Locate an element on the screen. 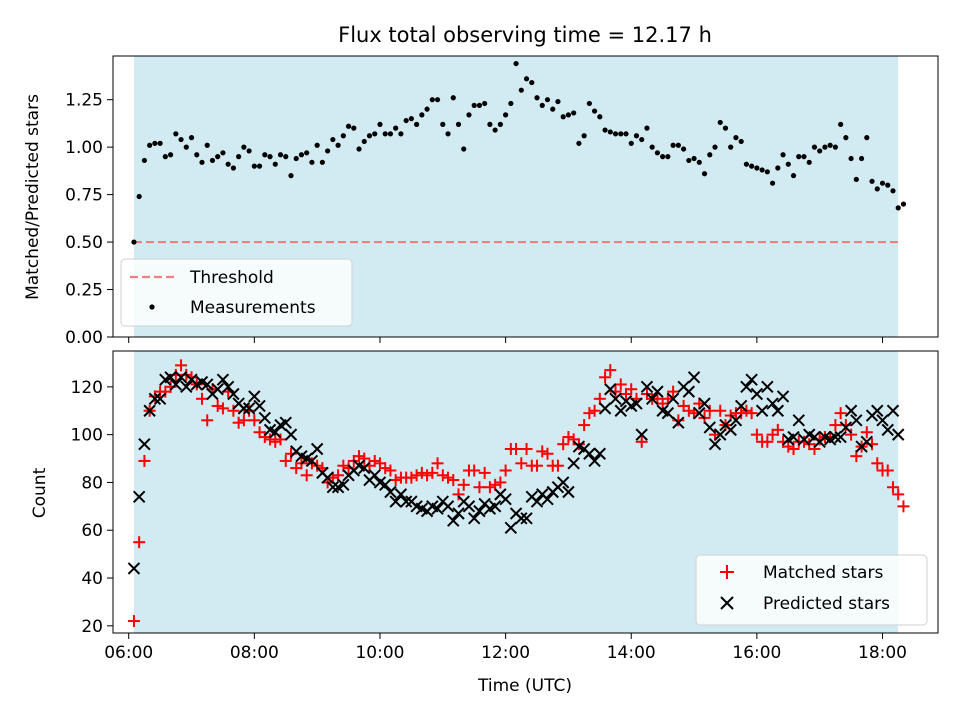 This screenshot has height=720, width=960. x-tick-label: 14:00 is located at coordinates (631, 653).